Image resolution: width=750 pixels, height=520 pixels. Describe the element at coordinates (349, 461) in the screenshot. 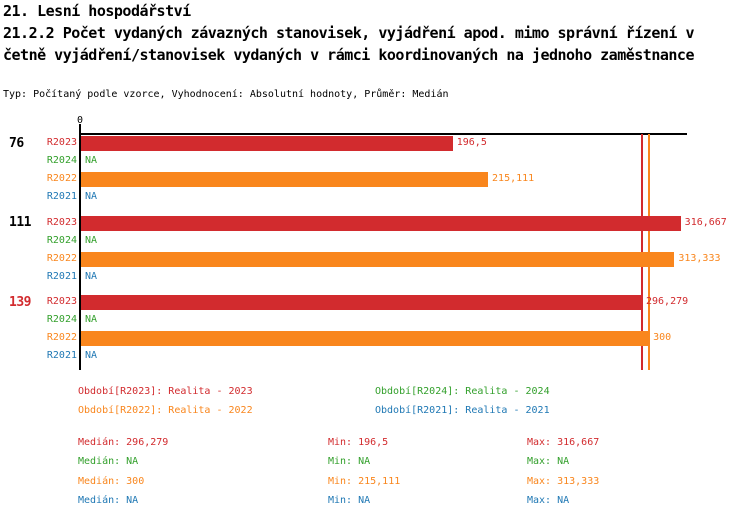

I see `stat-min-r2024: Min: NA` at that location.